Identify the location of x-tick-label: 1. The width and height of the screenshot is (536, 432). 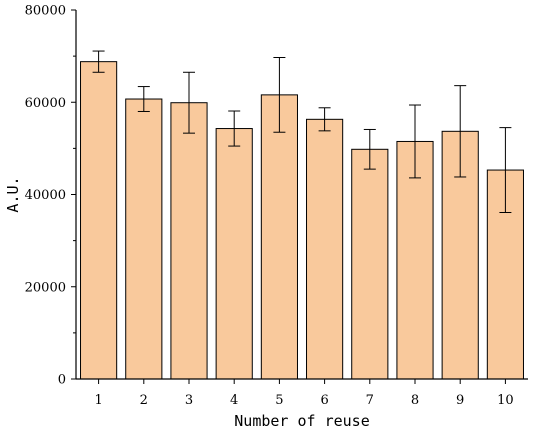
(98, 400).